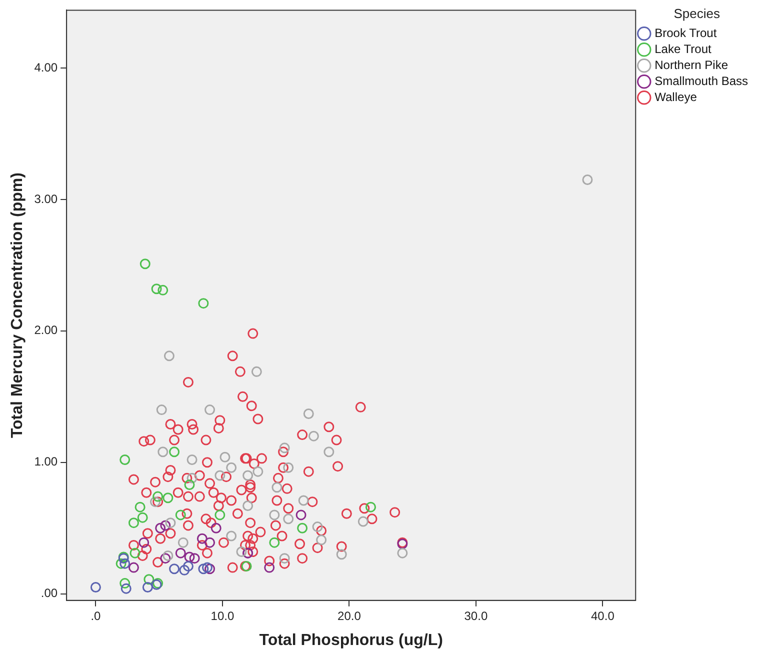 Image resolution: width=764 pixels, height=660 pixels. I want to click on y-tick-label: 3.00, so click(46, 199).